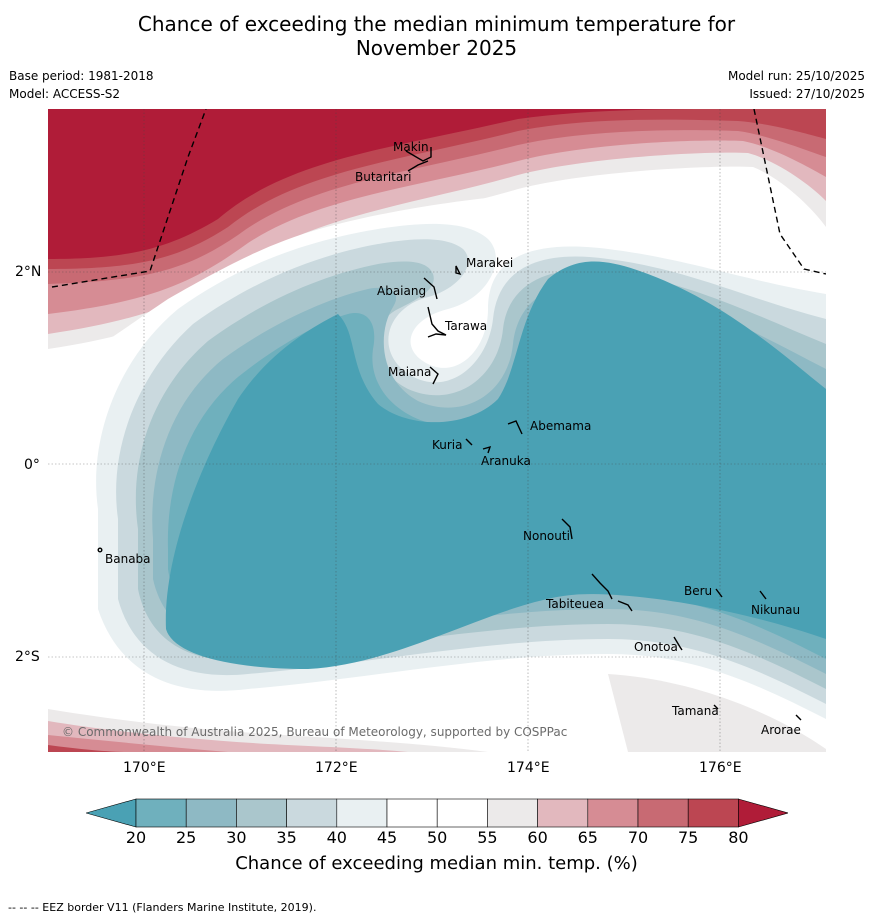  What do you see at coordinates (88, 748) in the screenshot?
I see `band-75-sw` at bounding box center [88, 748].